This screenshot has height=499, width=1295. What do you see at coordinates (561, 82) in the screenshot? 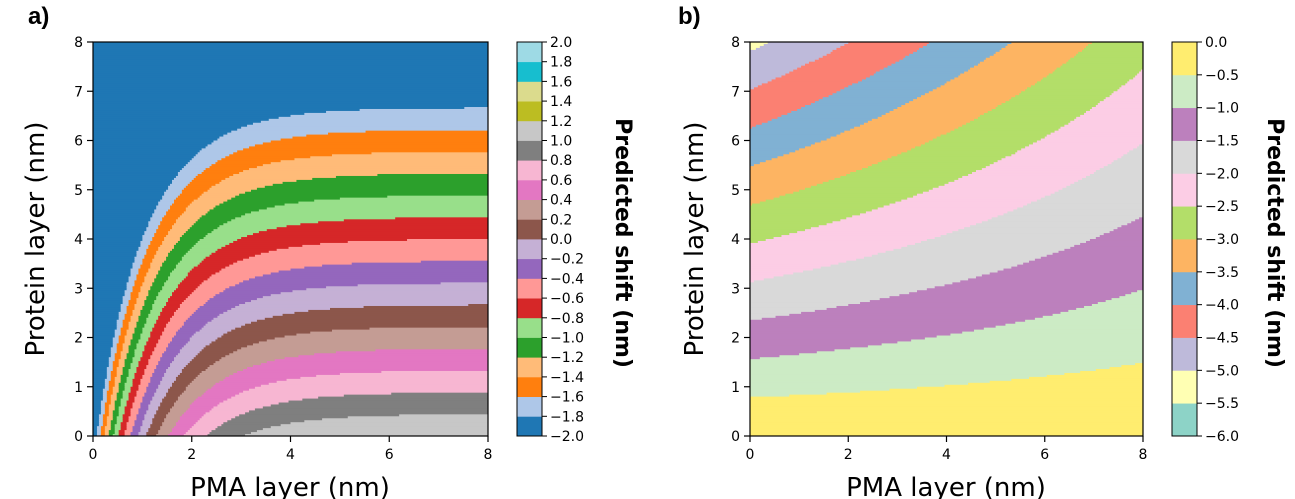
I see `colorbar-tick-label-a: 1.6` at bounding box center [561, 82].